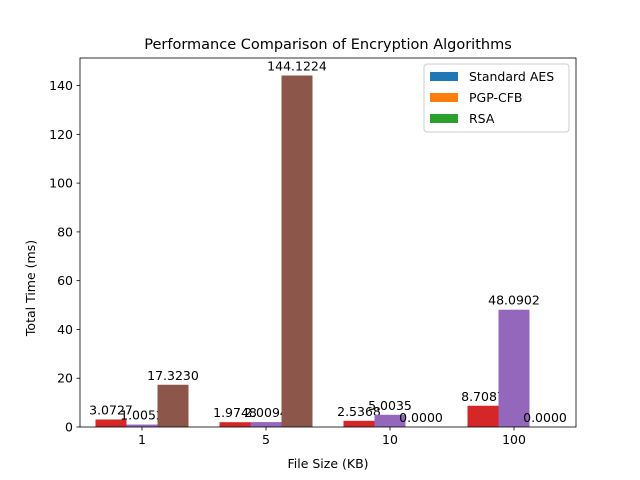 The width and height of the screenshot is (640, 480). I want to click on legend-label: PGP-CFB, so click(496, 97).